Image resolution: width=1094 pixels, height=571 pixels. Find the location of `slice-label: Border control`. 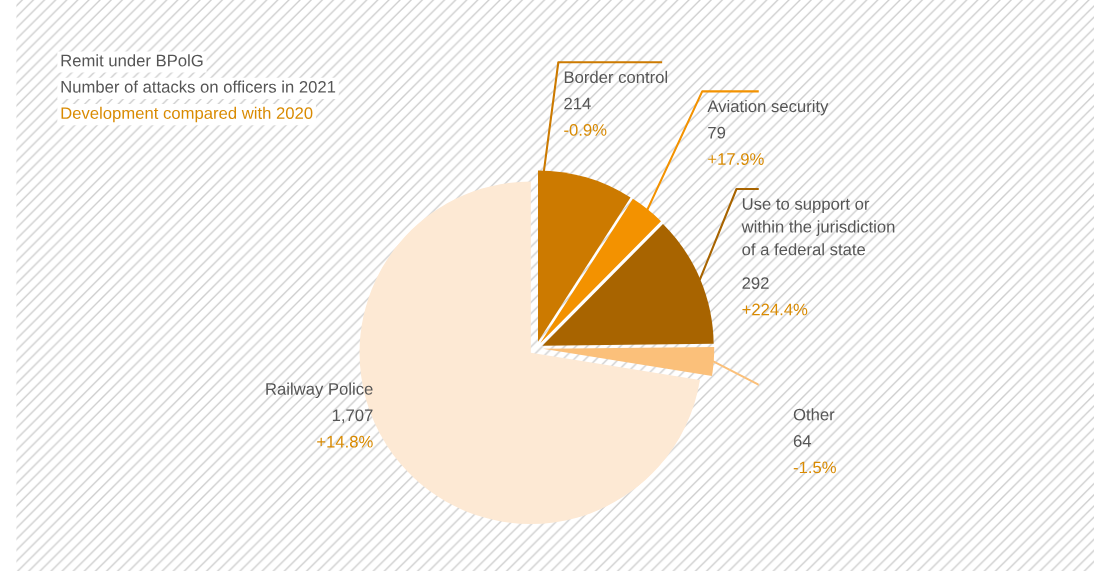

slice-label: Border control is located at coordinates (616, 77).